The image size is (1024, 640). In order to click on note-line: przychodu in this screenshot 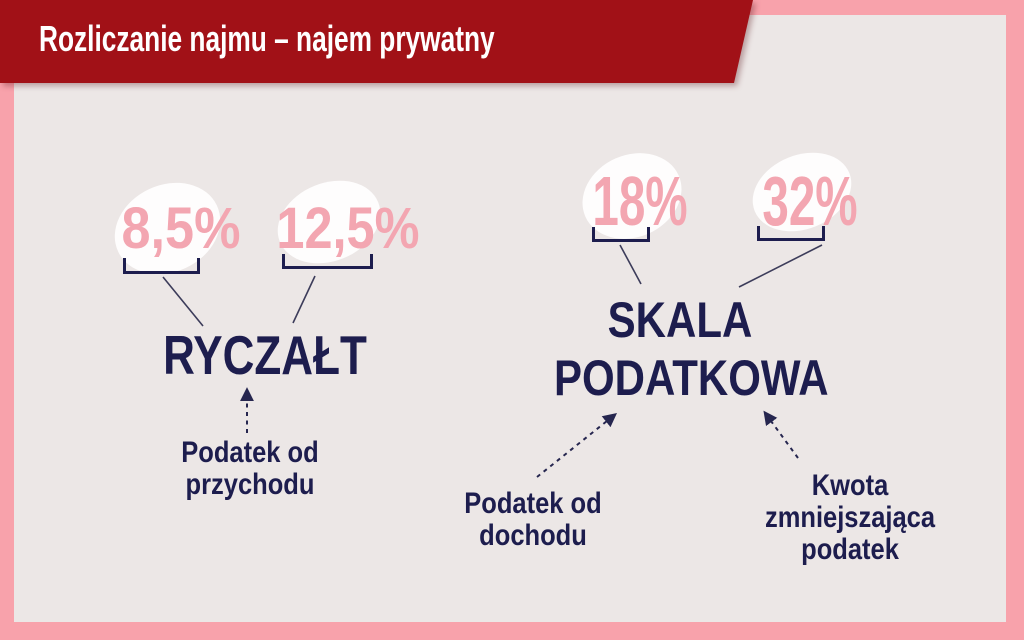, I will do `click(250, 484)`.